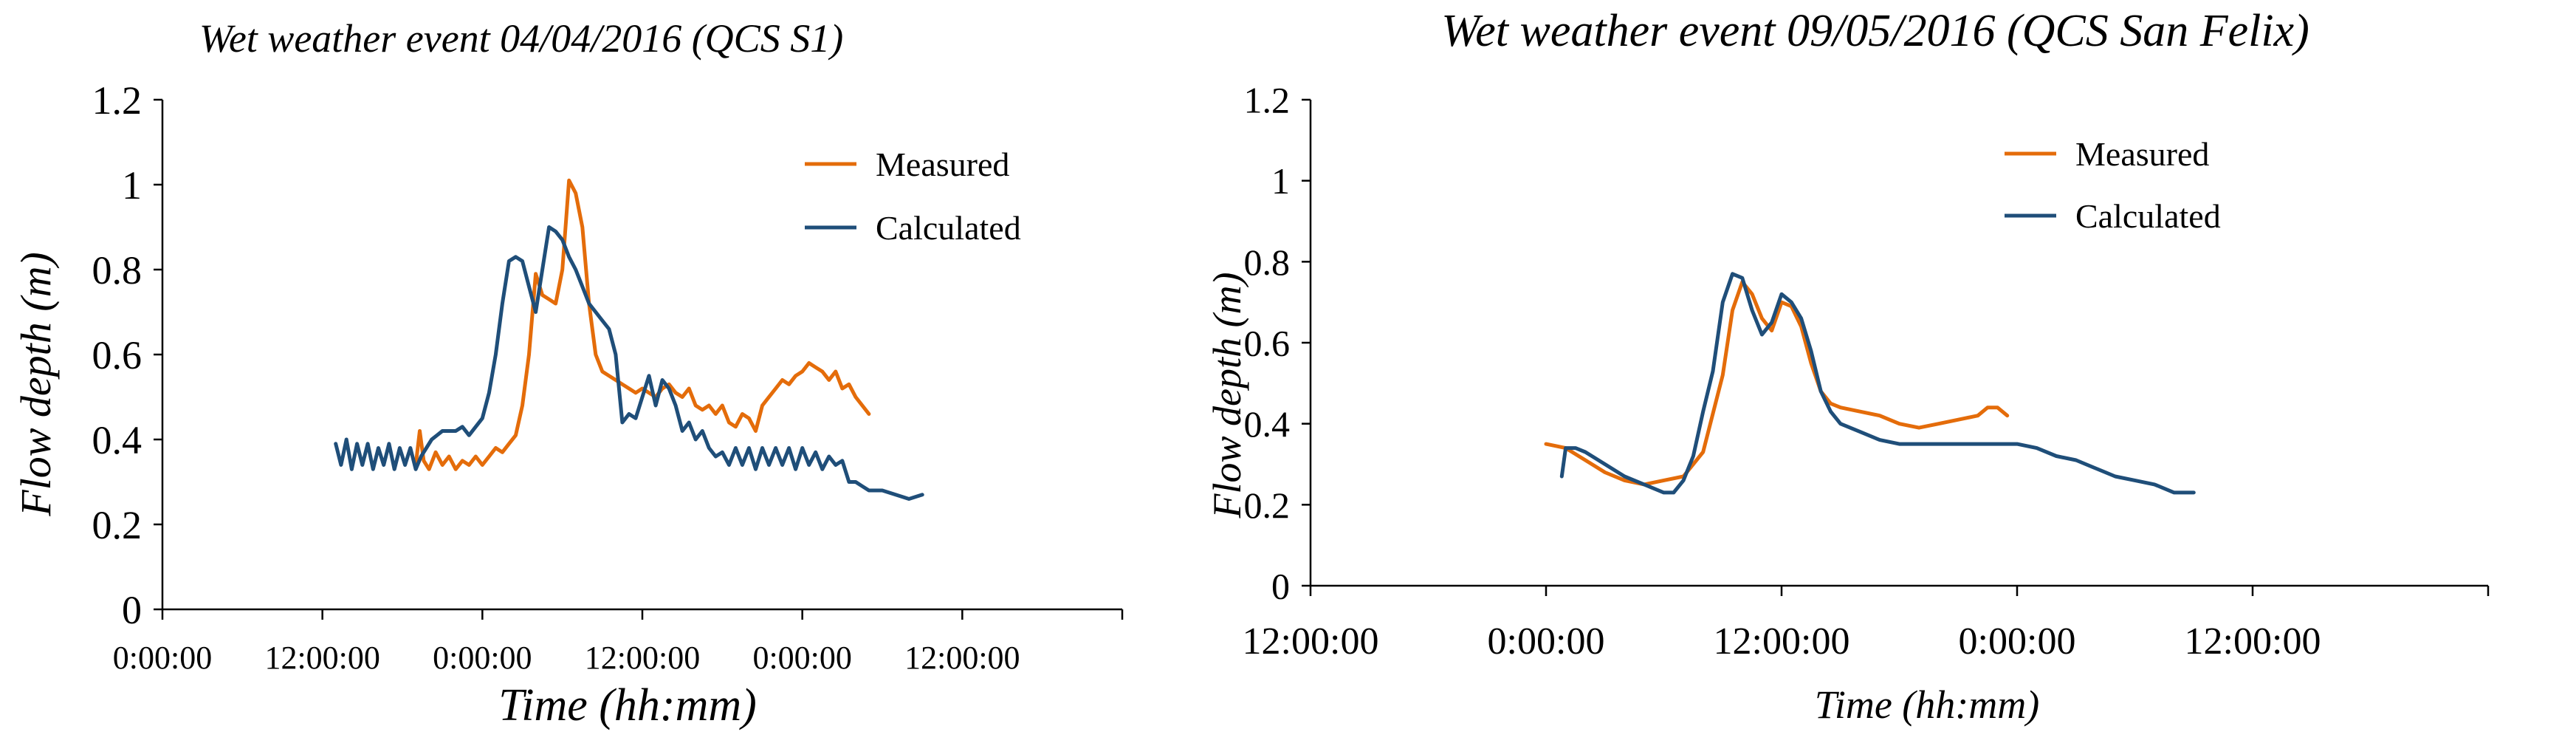  What do you see at coordinates (521, 38) in the screenshot?
I see `chart-title: Wet weather event 04/04/2016 (QCS S1)` at bounding box center [521, 38].